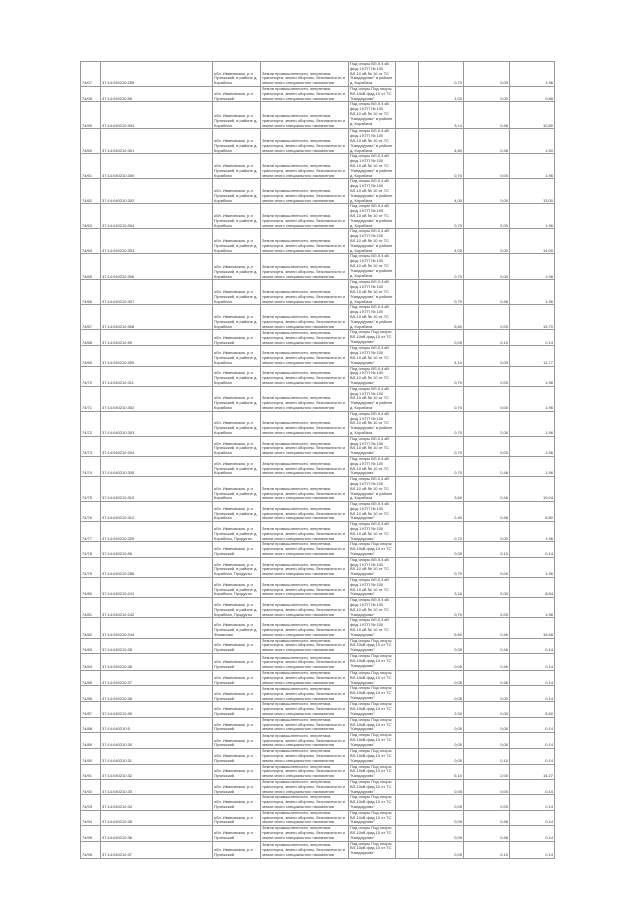 The width and height of the screenshot is (640, 905). Describe the element at coordinates (90, 694) in the screenshot. I see `row-number-cell: 74/86` at that location.